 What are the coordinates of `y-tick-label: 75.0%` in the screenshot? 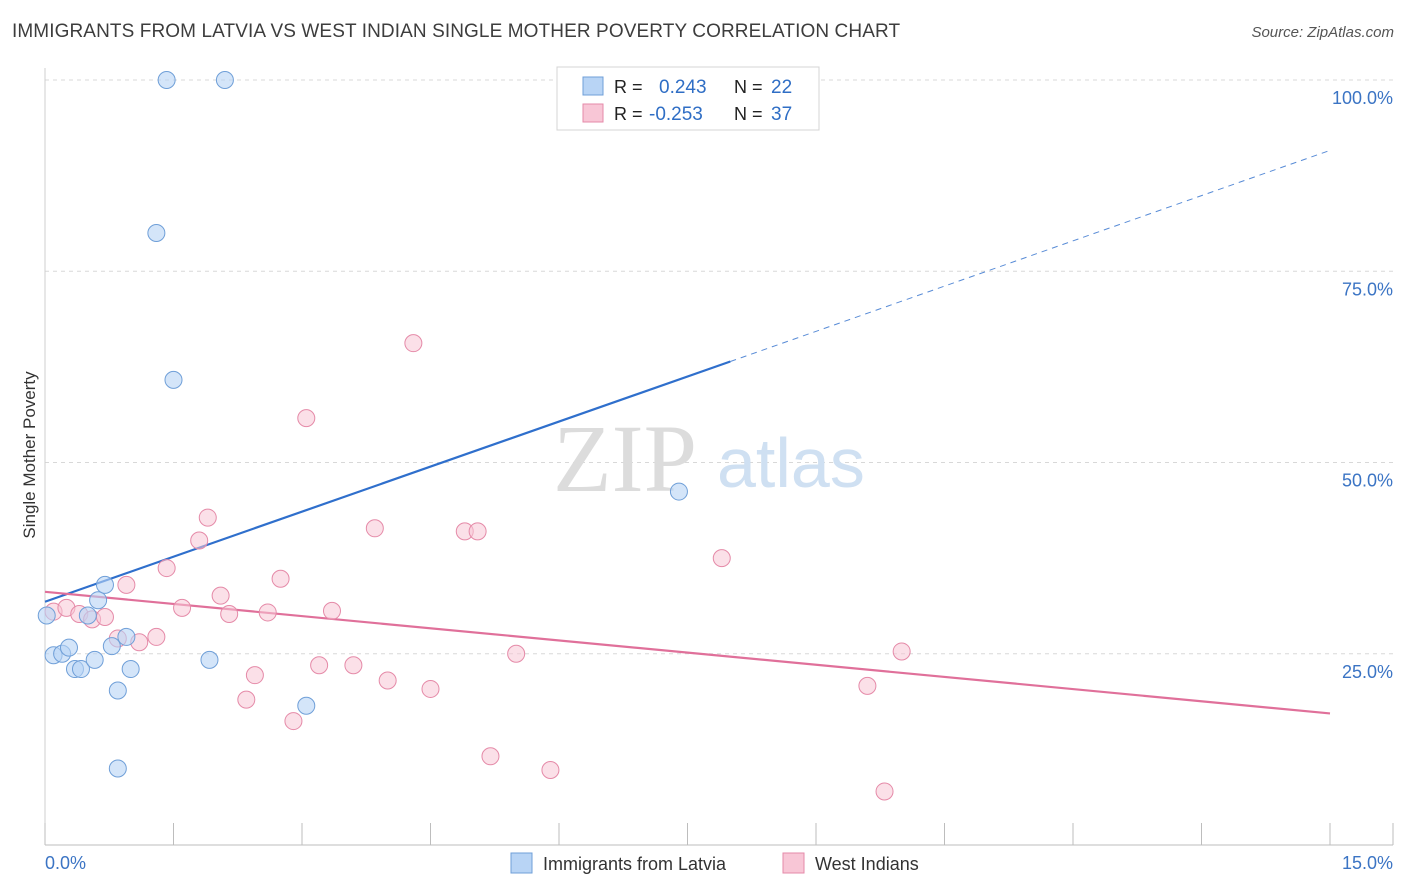 It's located at (1367, 289).